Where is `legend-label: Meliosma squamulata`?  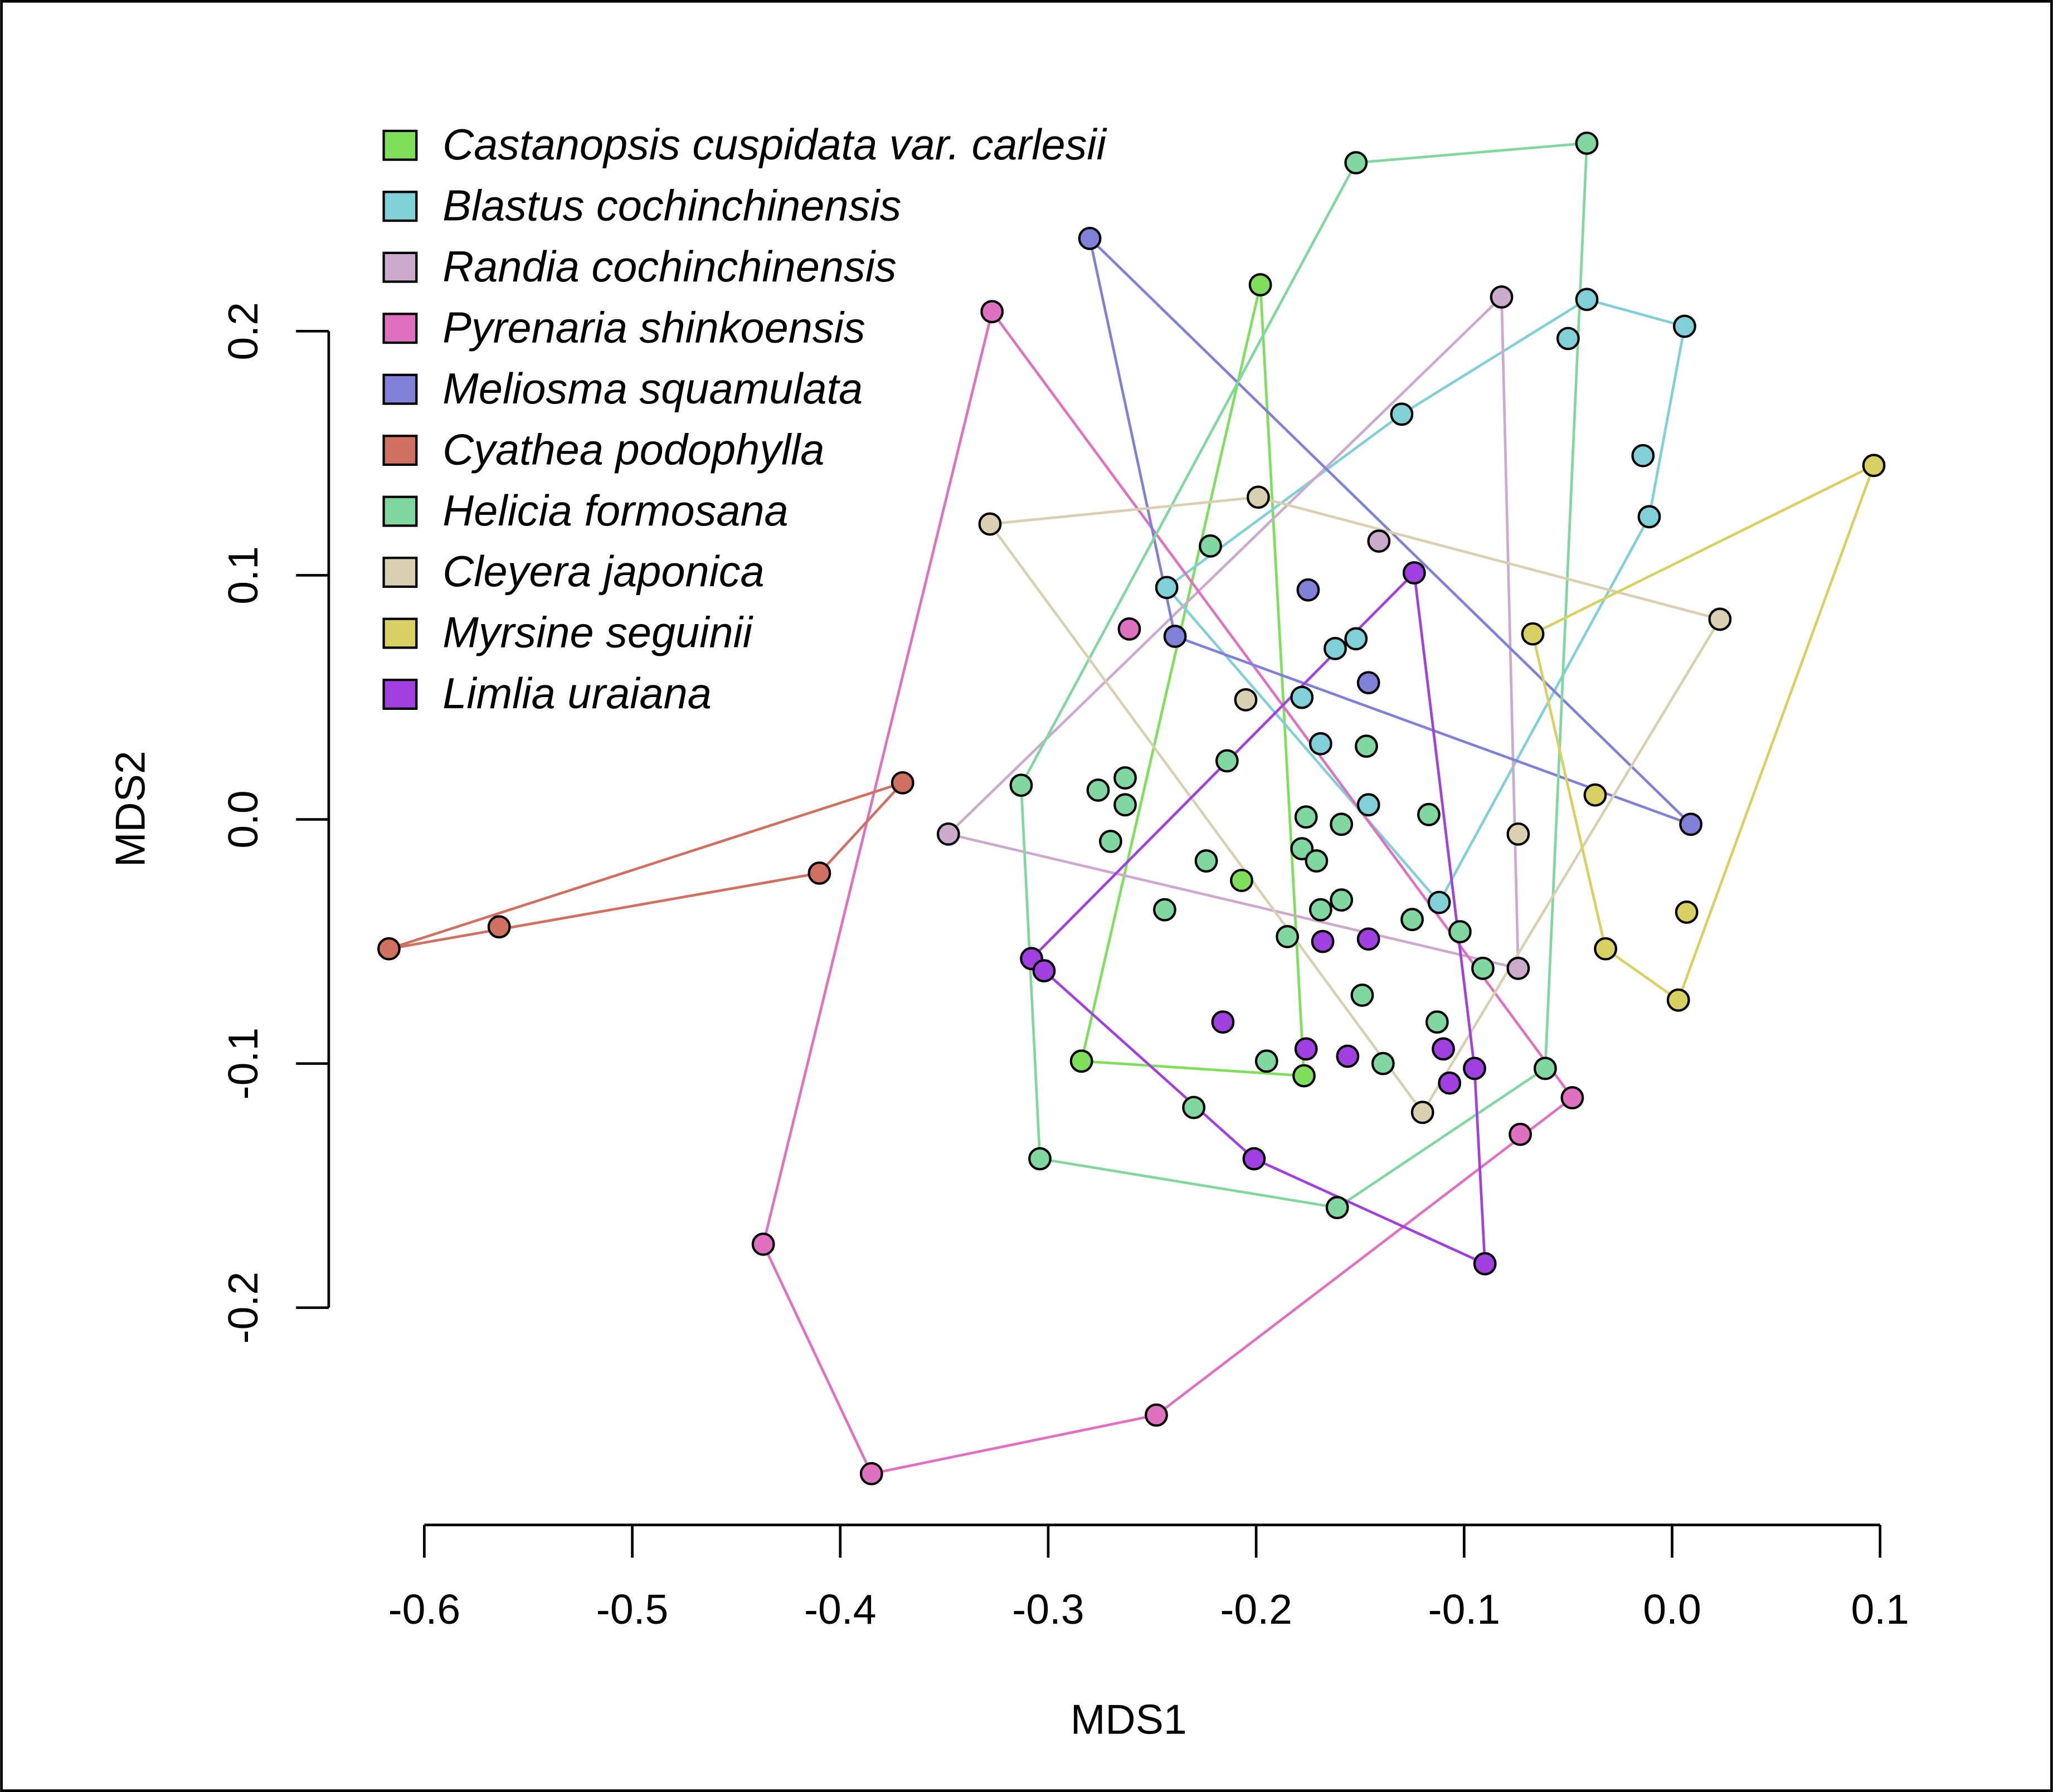
legend-label: Meliosma squamulata is located at coordinates (652, 389).